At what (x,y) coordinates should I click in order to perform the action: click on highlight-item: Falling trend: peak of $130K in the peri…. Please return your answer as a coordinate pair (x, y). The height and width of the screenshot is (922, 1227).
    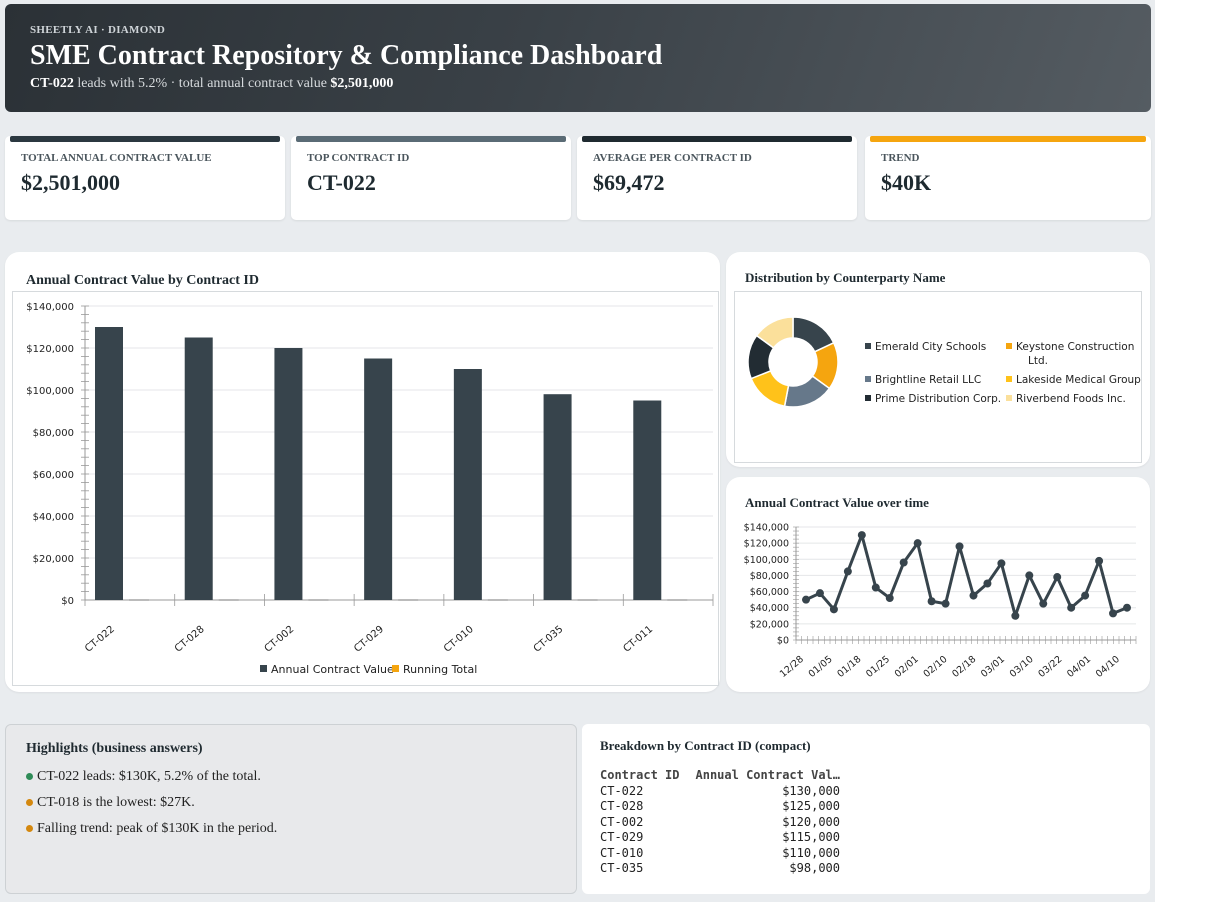
    Looking at the image, I should click on (291, 829).